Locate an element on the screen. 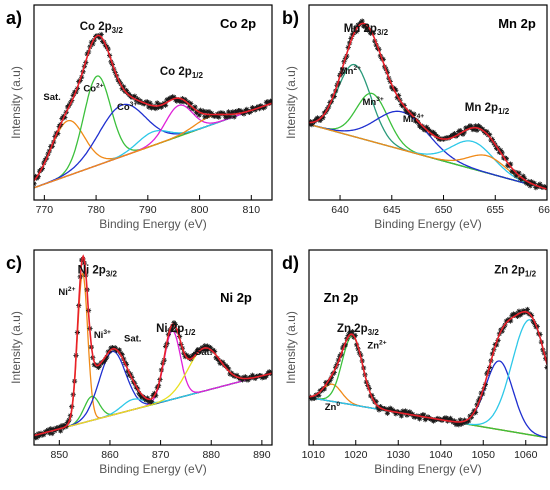  peak-annotation: Mn2+ is located at coordinates (350, 71).